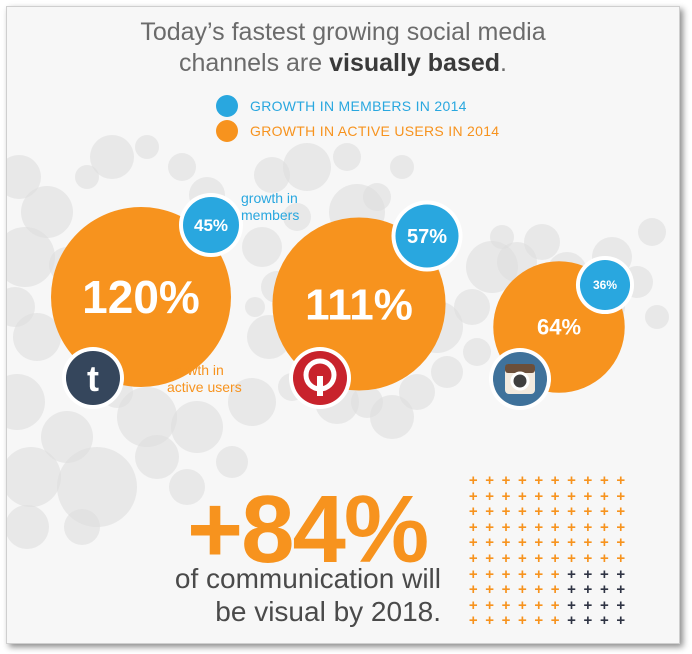  Describe the element at coordinates (415, 63) in the screenshot. I see `headline-line-2-bold: visually based` at that location.